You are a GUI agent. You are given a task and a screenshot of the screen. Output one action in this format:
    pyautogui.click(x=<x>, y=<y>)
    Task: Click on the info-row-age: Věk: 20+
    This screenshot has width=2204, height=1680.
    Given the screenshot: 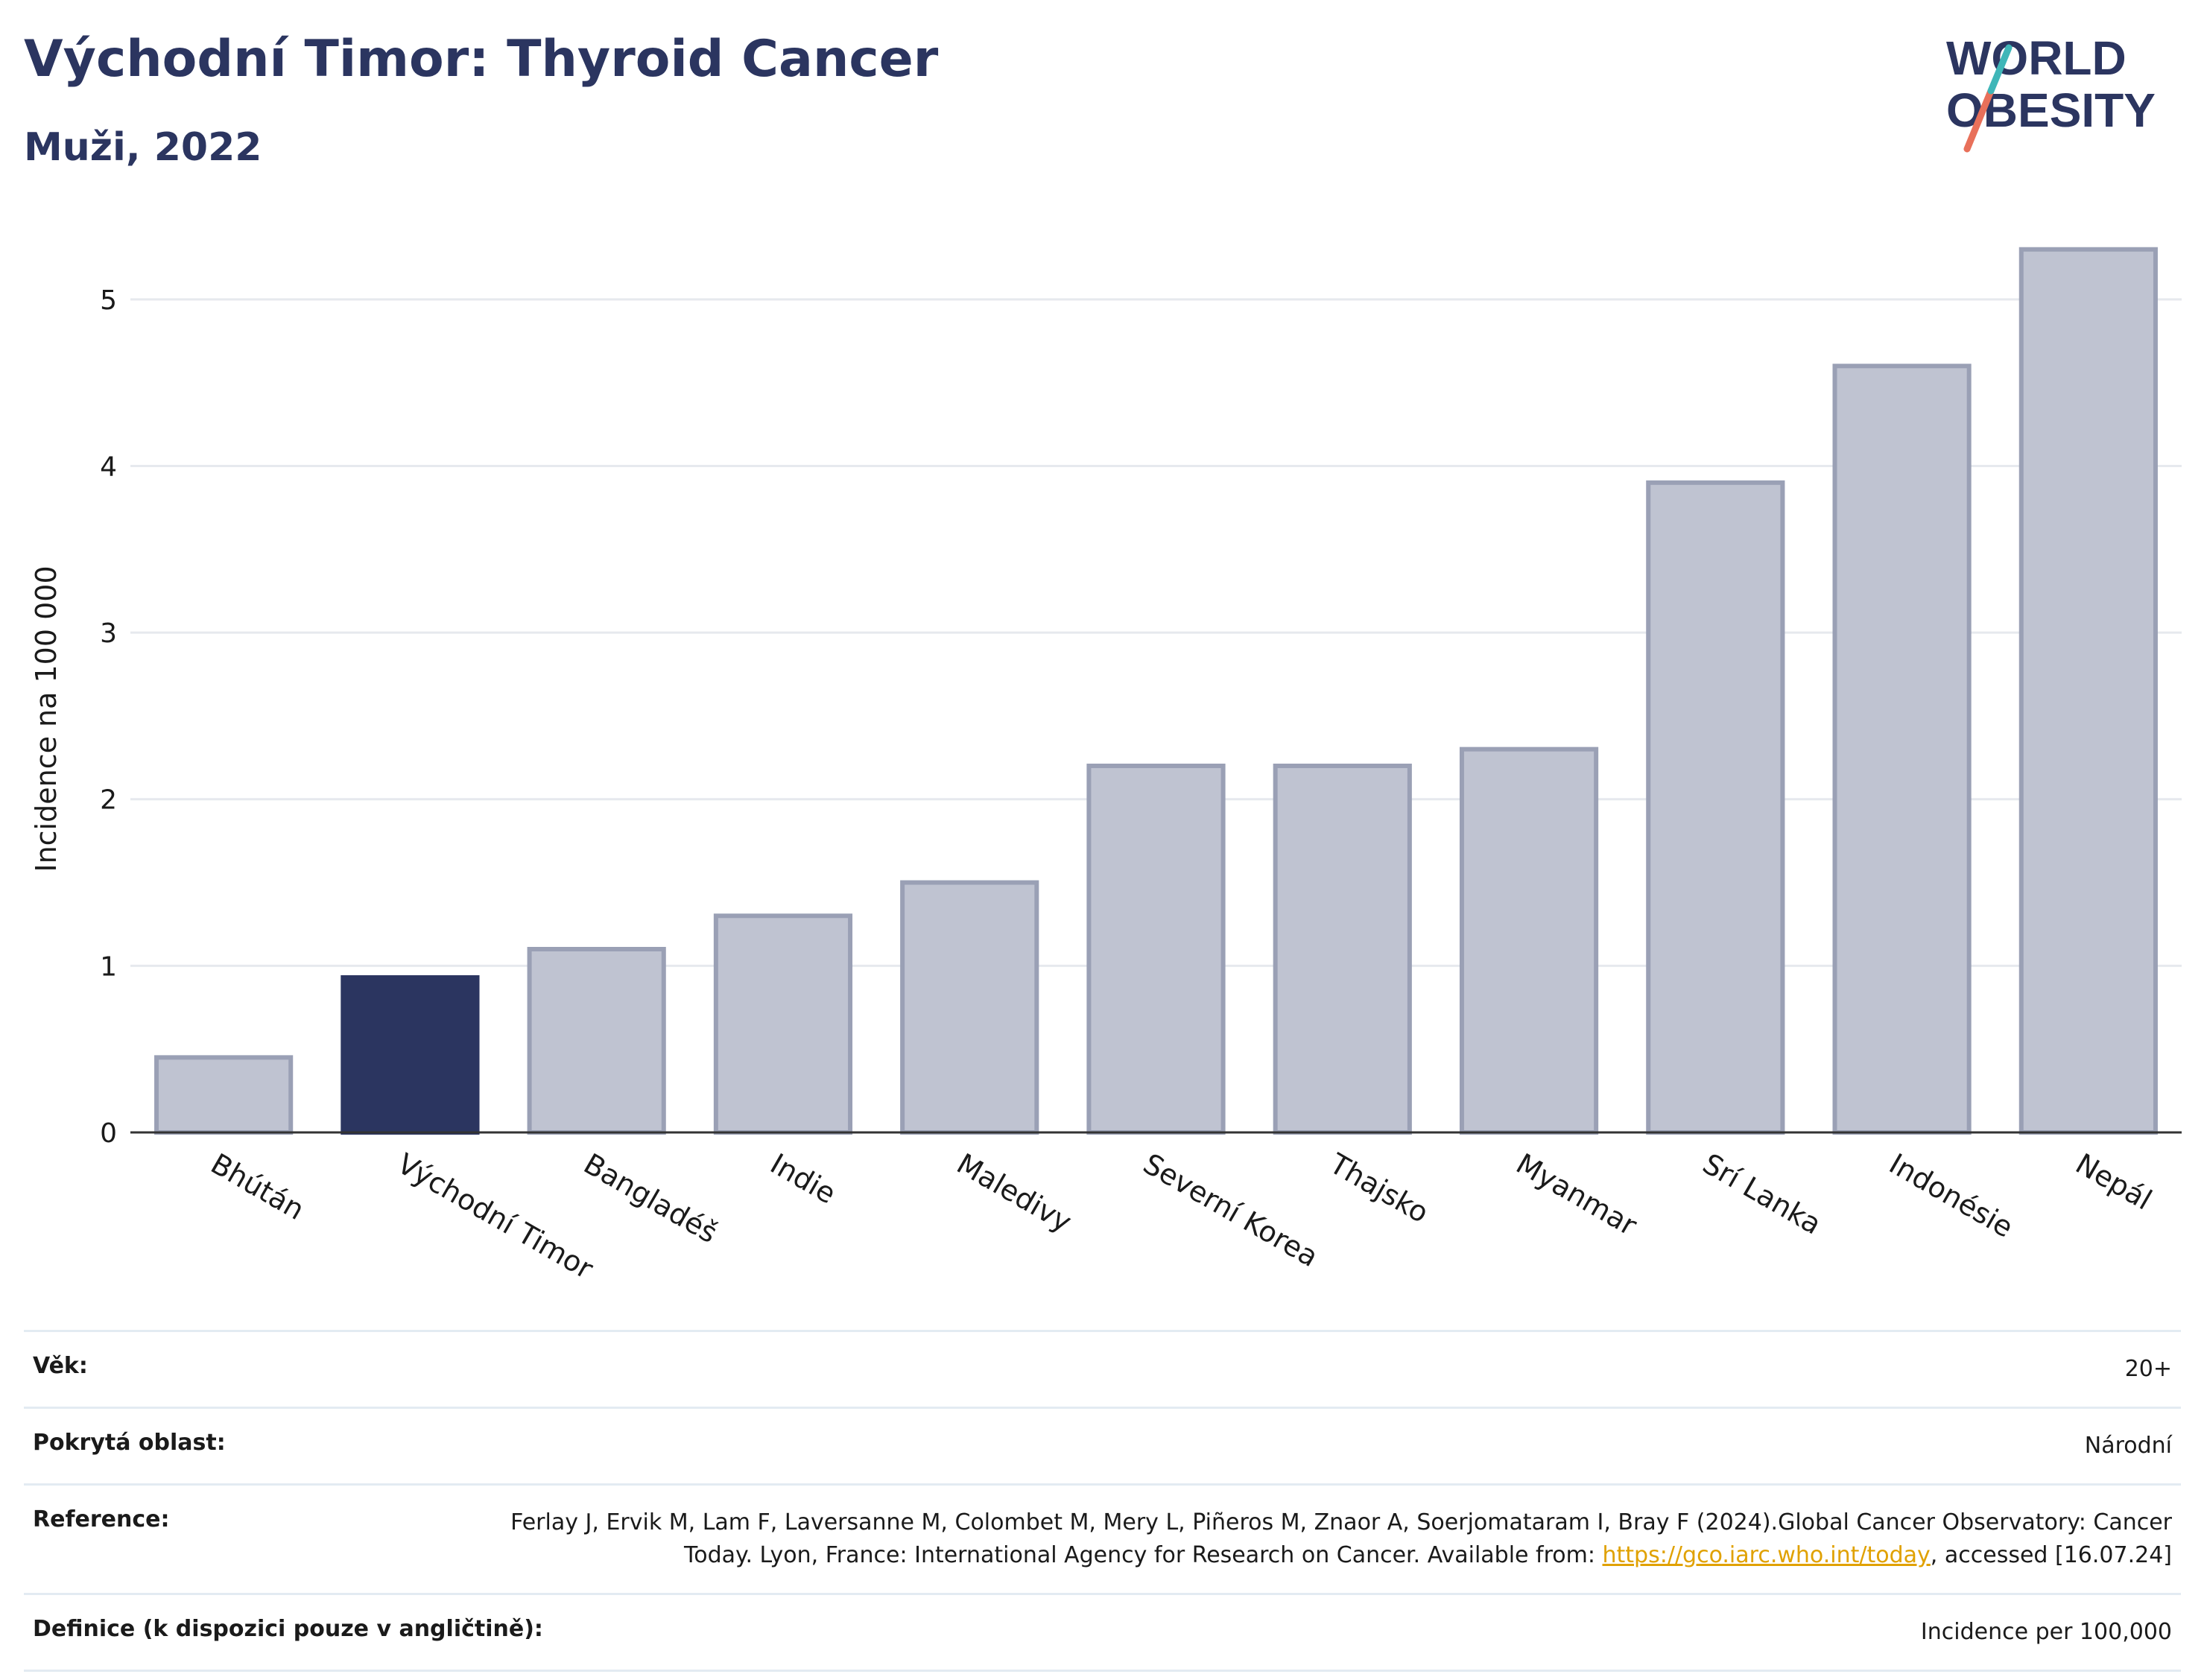 What is the action you would take?
    pyautogui.click(x=1102, y=1368)
    